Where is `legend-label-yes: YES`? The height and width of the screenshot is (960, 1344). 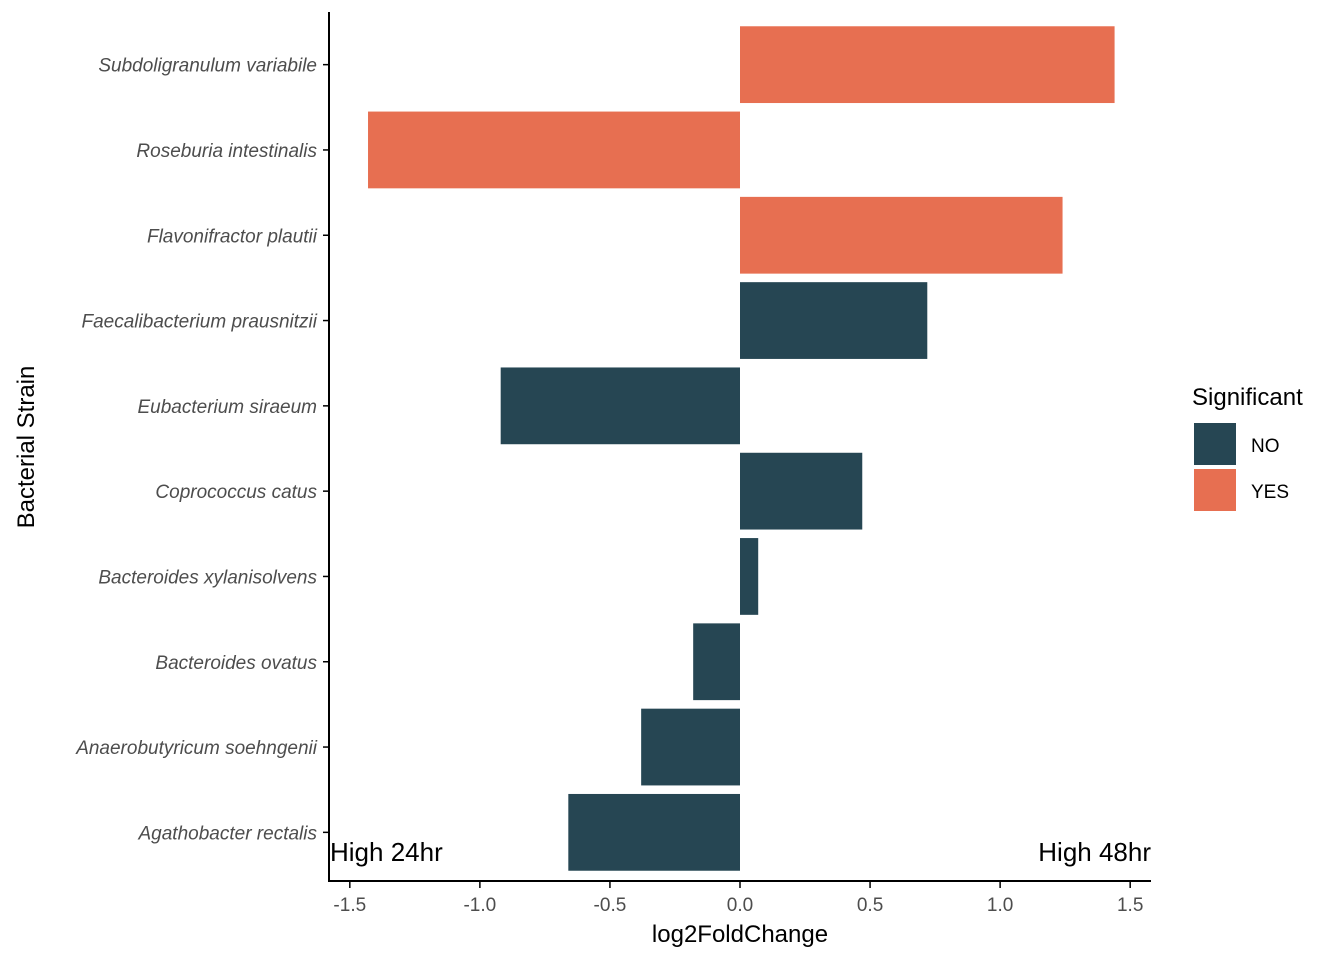 legend-label-yes: YES is located at coordinates (1270, 492).